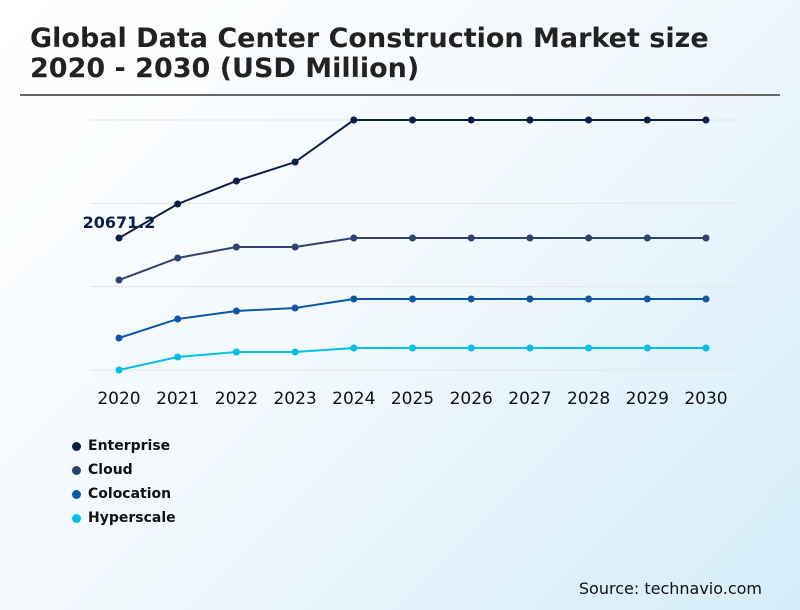  What do you see at coordinates (177, 399) in the screenshot?
I see `x-tick-label: 2021` at bounding box center [177, 399].